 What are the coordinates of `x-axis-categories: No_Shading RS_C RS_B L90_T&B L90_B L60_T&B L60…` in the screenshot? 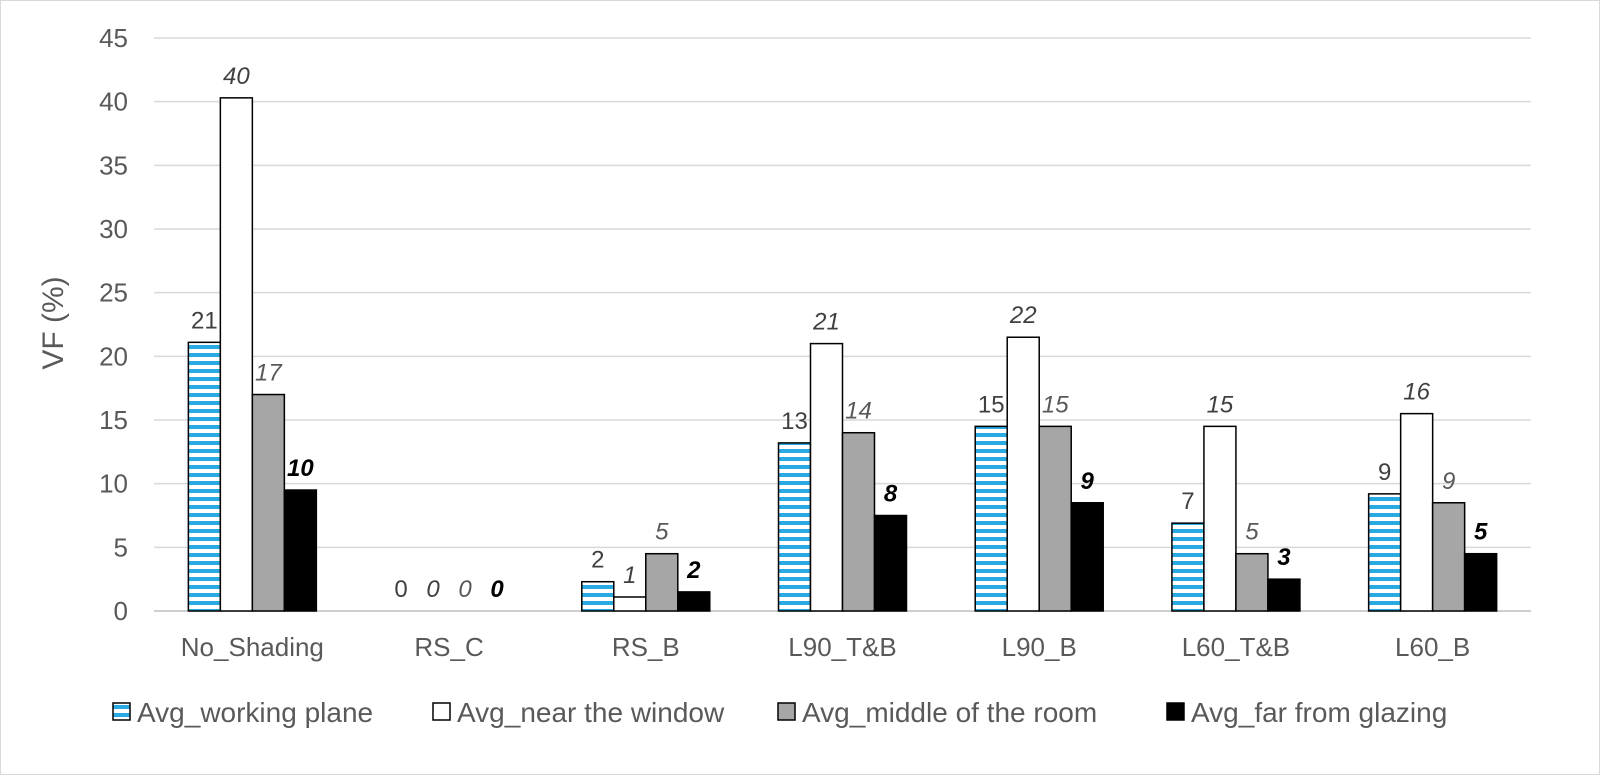 It's located at (825, 647).